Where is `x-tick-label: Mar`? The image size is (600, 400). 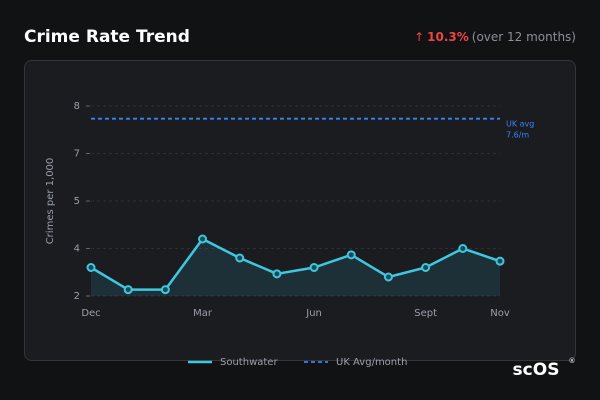
x-tick-label: Mar is located at coordinates (203, 313).